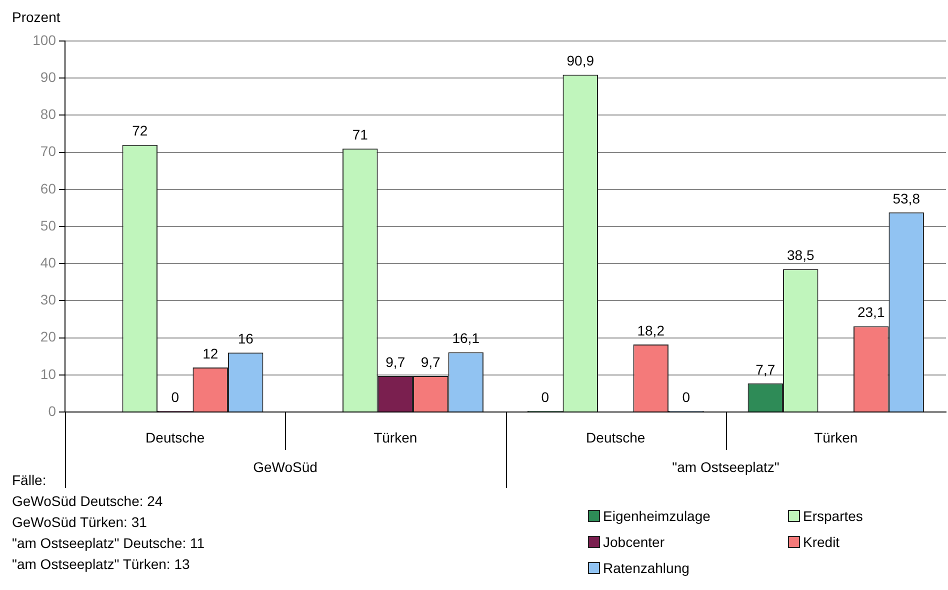 This screenshot has height=590, width=948. Describe the element at coordinates (360, 134) in the screenshot. I see `data-label: 71` at that location.